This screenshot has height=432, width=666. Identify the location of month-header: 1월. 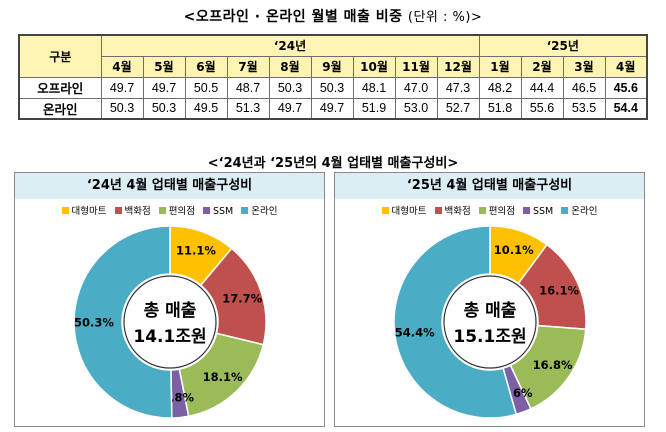
(500, 66).